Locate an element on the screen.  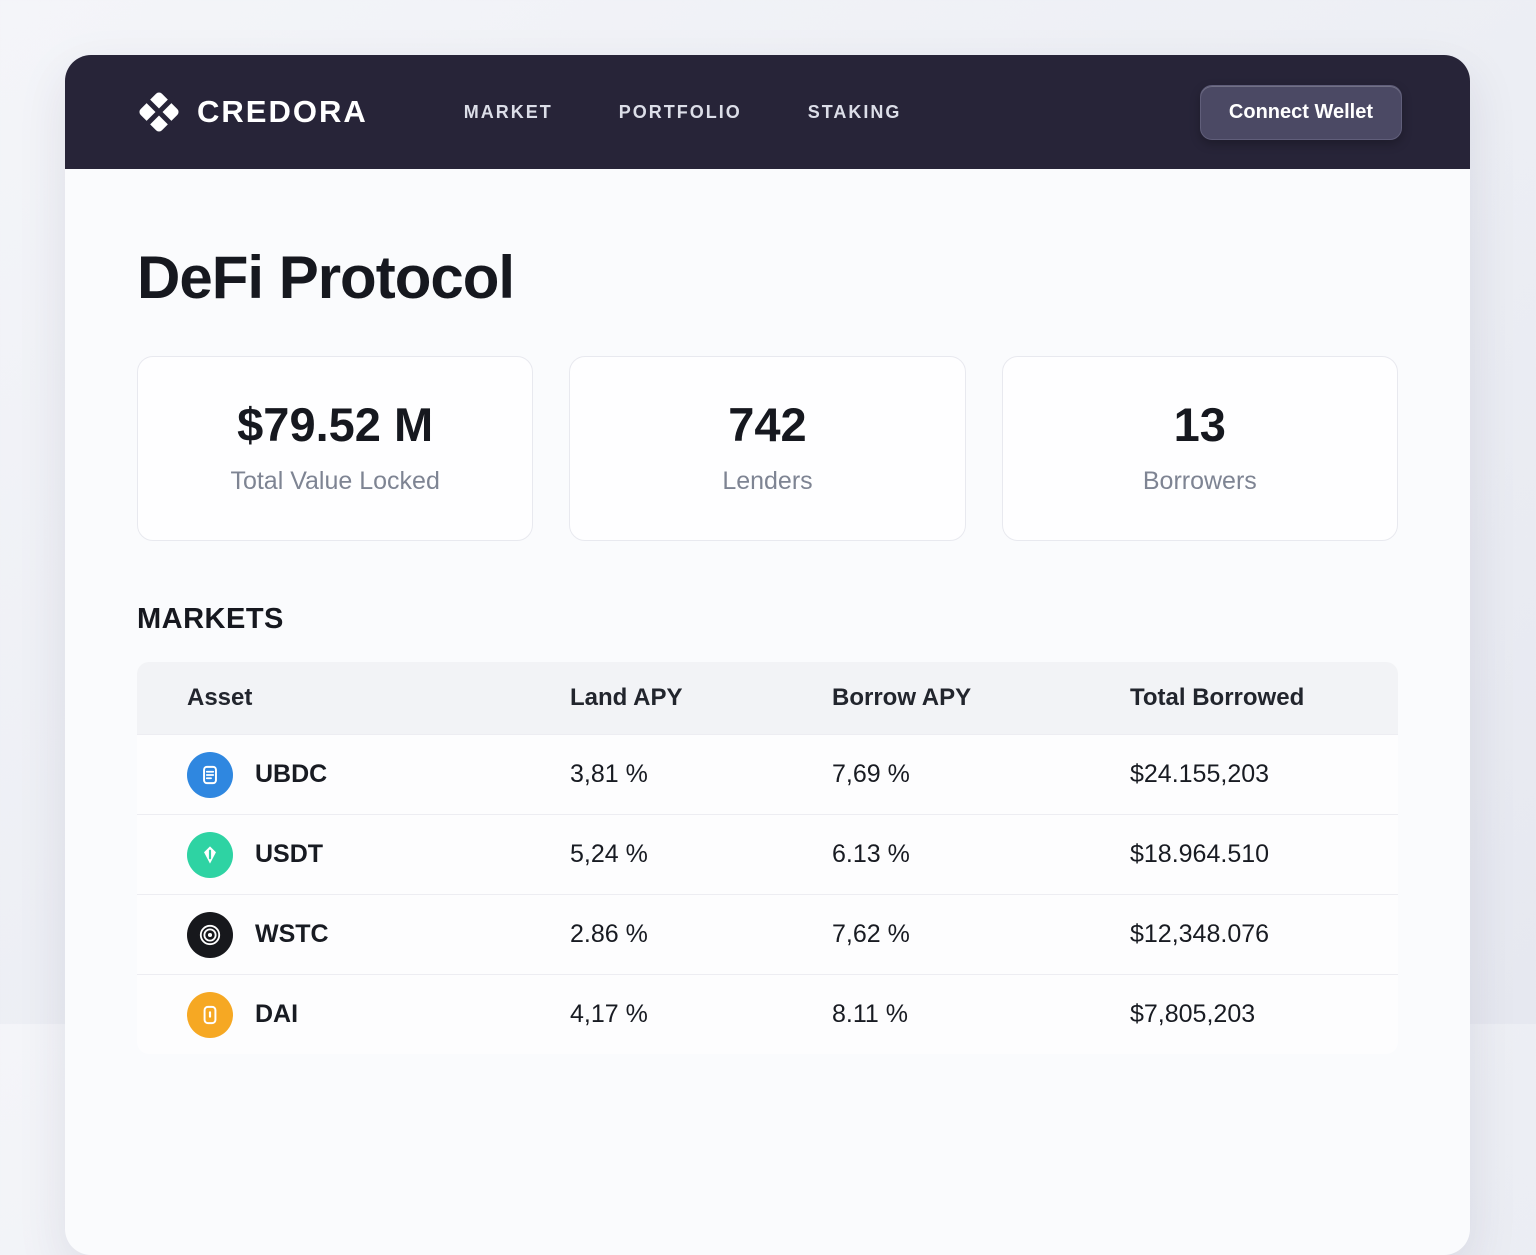
lend-apy-value: 2.86 % is located at coordinates (609, 934).